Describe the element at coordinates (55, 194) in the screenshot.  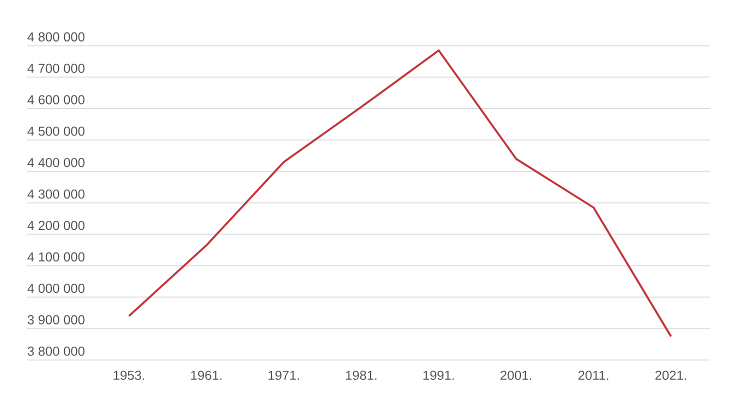
I see `y-tick-label: 4 300 000` at that location.